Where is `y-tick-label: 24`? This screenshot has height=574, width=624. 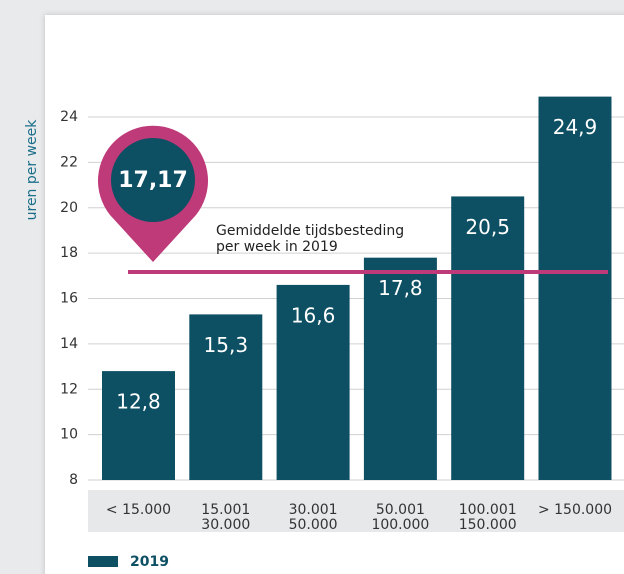 y-tick-label: 24 is located at coordinates (69, 117).